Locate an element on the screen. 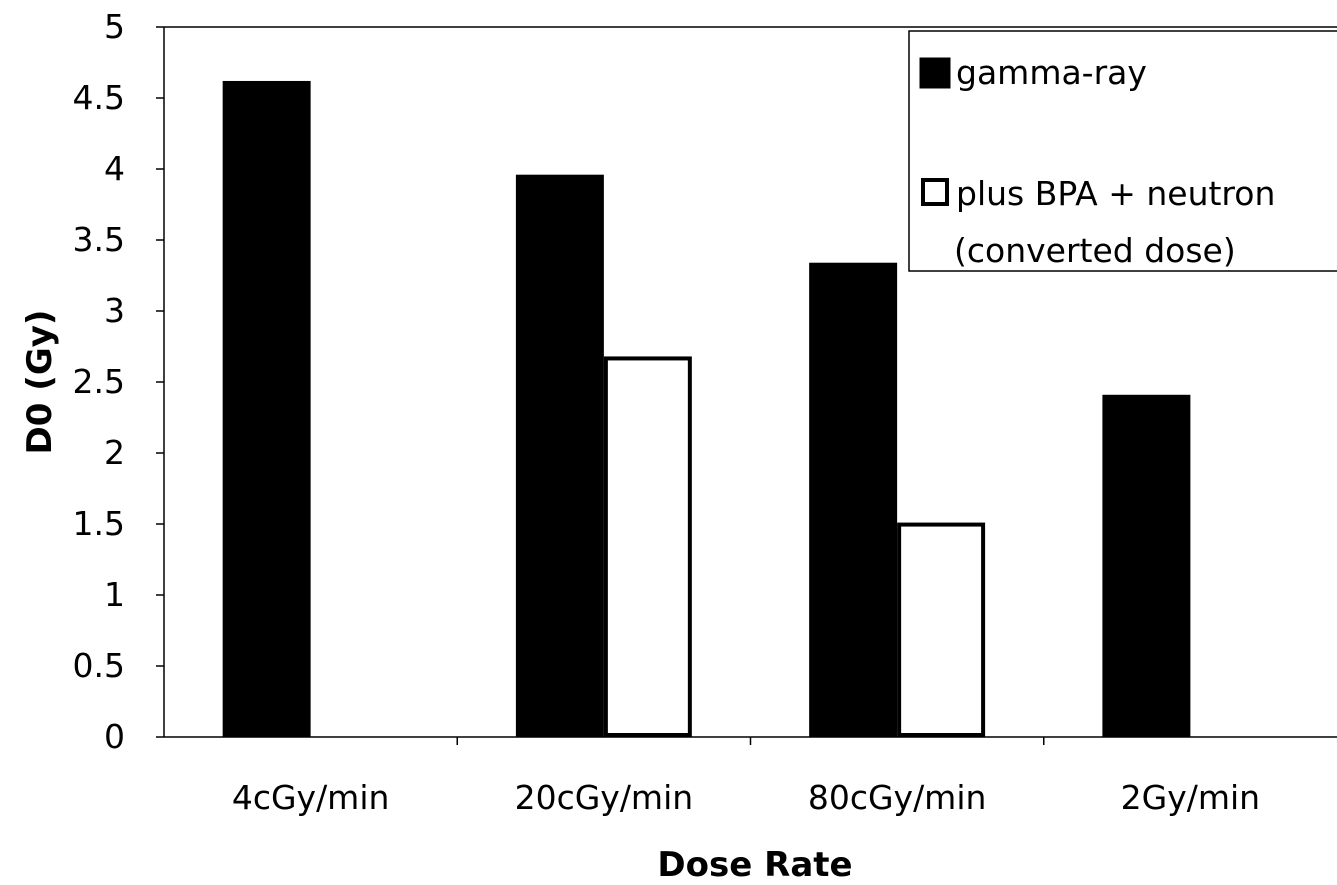  x-axis-title: Dose Rate is located at coordinates (754, 865).